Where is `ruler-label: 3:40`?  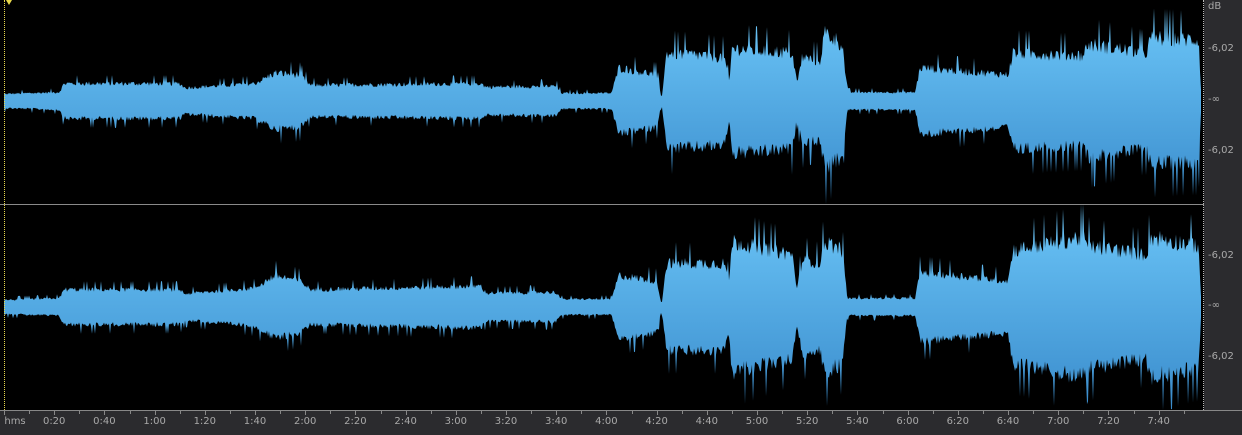
ruler-label: 3:40 is located at coordinates (556, 421).